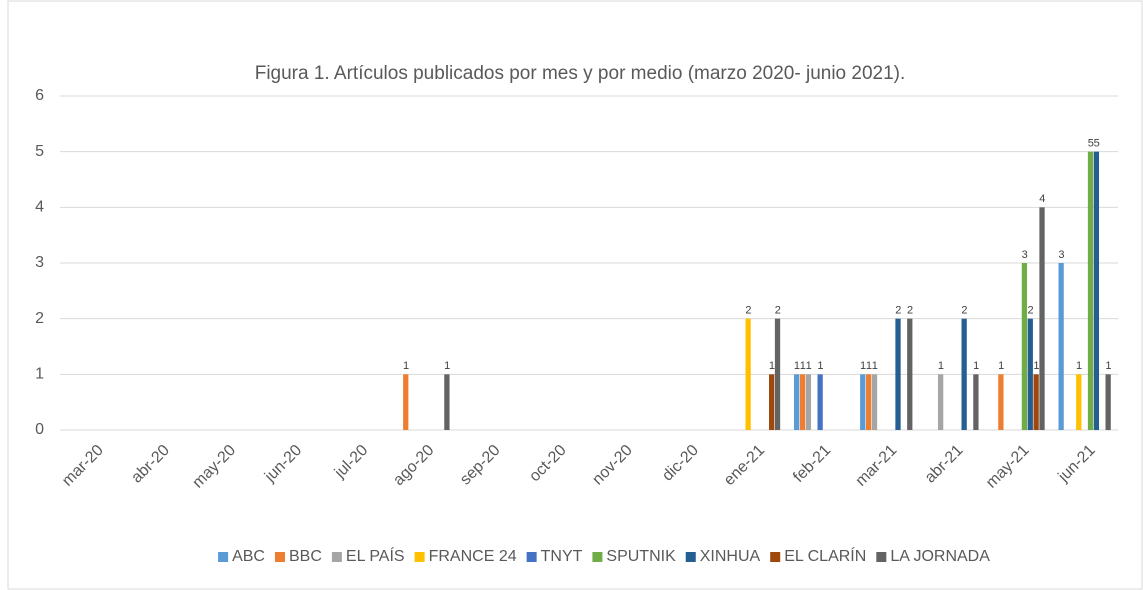 The image size is (1143, 590). What do you see at coordinates (39, 207) in the screenshot?
I see `y-tick-label: 4` at bounding box center [39, 207].